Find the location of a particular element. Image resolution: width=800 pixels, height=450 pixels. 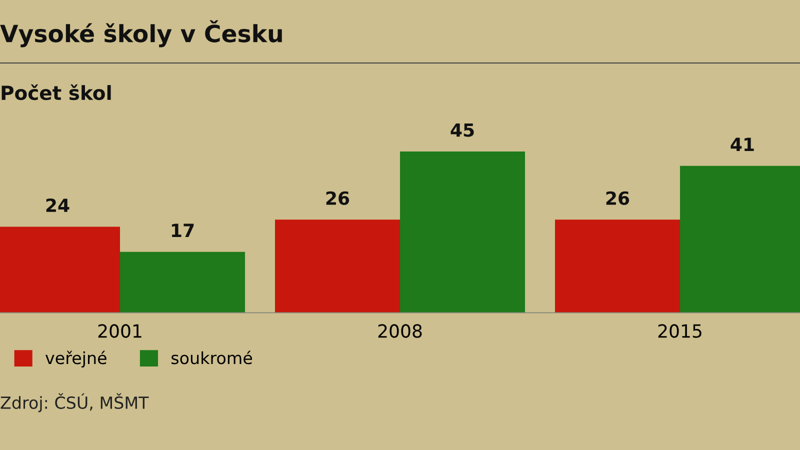

chart-title: Vysoké školy v Česku is located at coordinates (141, 34).